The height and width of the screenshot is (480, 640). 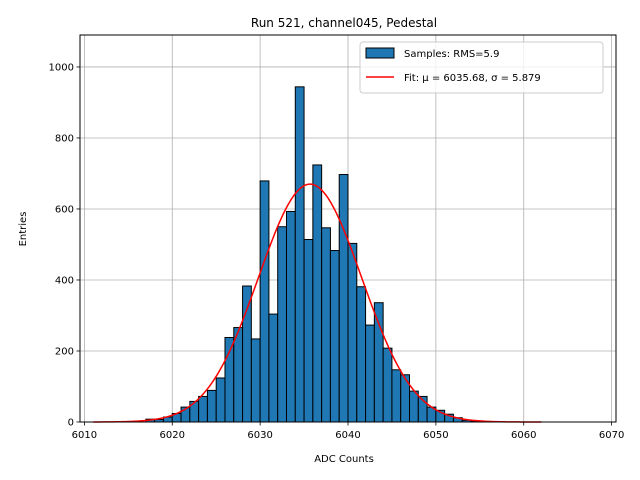 What do you see at coordinates (84, 435) in the screenshot?
I see `x-tick-label: 6010` at bounding box center [84, 435].